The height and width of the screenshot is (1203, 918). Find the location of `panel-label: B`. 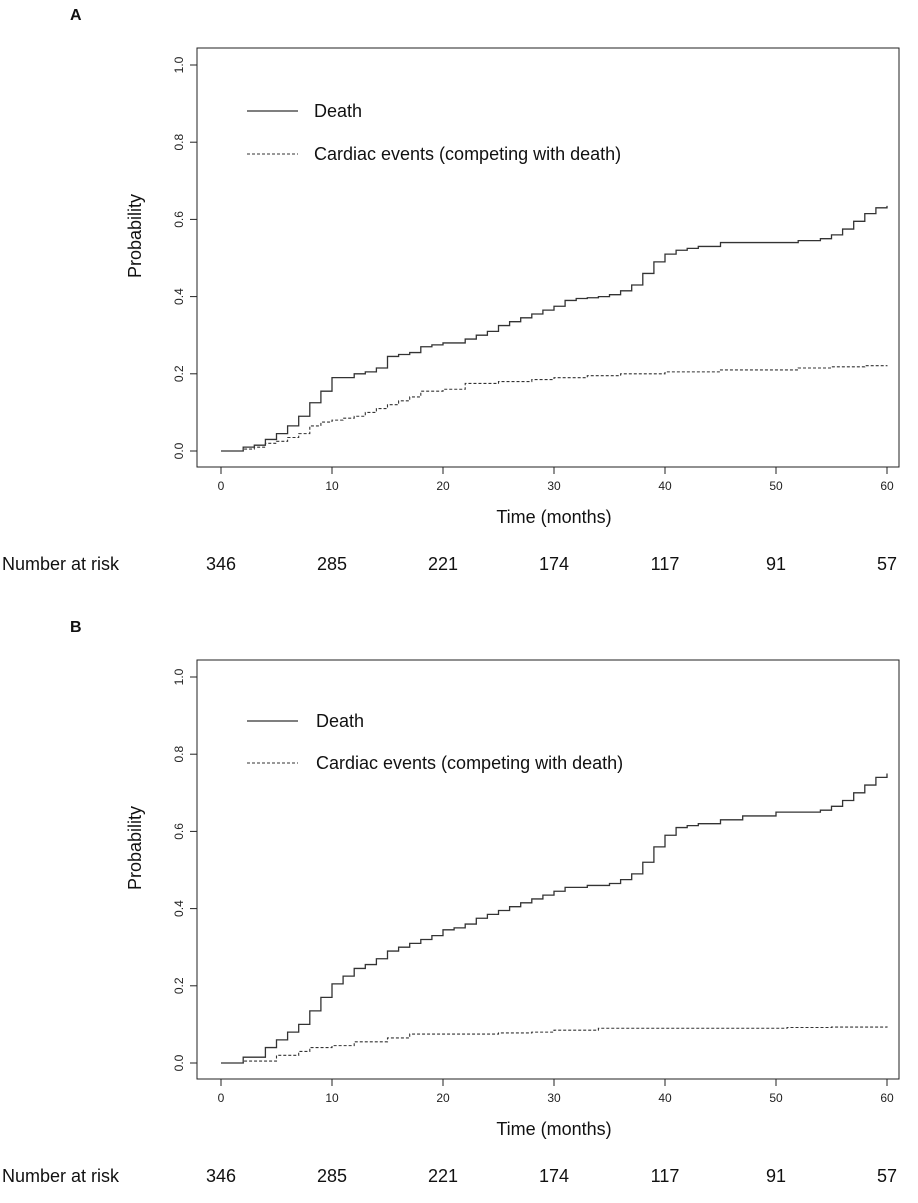

panel-label: B is located at coordinates (76, 627).